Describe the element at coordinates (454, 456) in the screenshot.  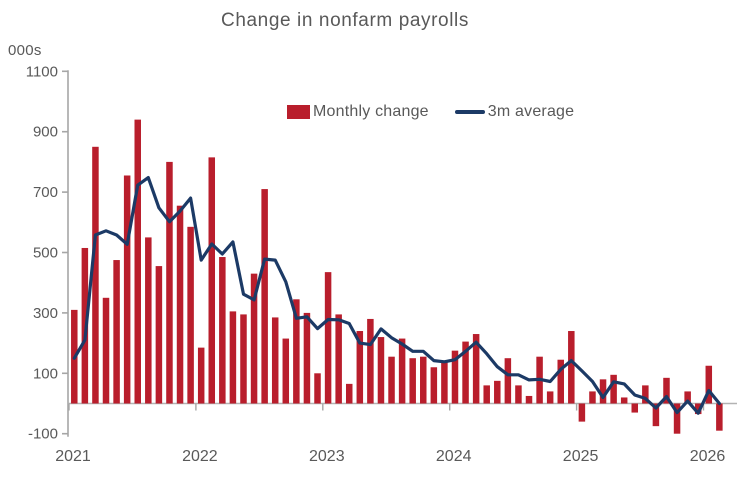
I see `x-tick-label: 2024` at that location.